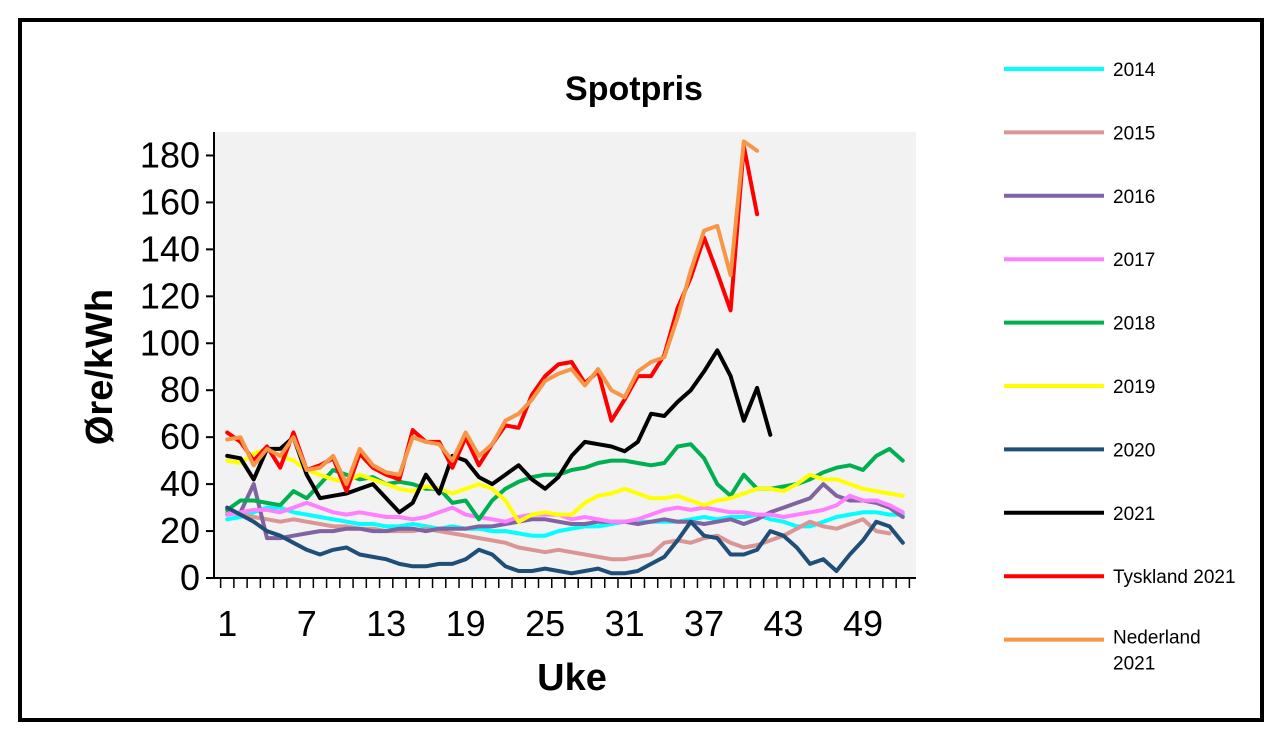  Describe the element at coordinates (100, 367) in the screenshot. I see `y-axis-label: Øre/kWh` at that location.